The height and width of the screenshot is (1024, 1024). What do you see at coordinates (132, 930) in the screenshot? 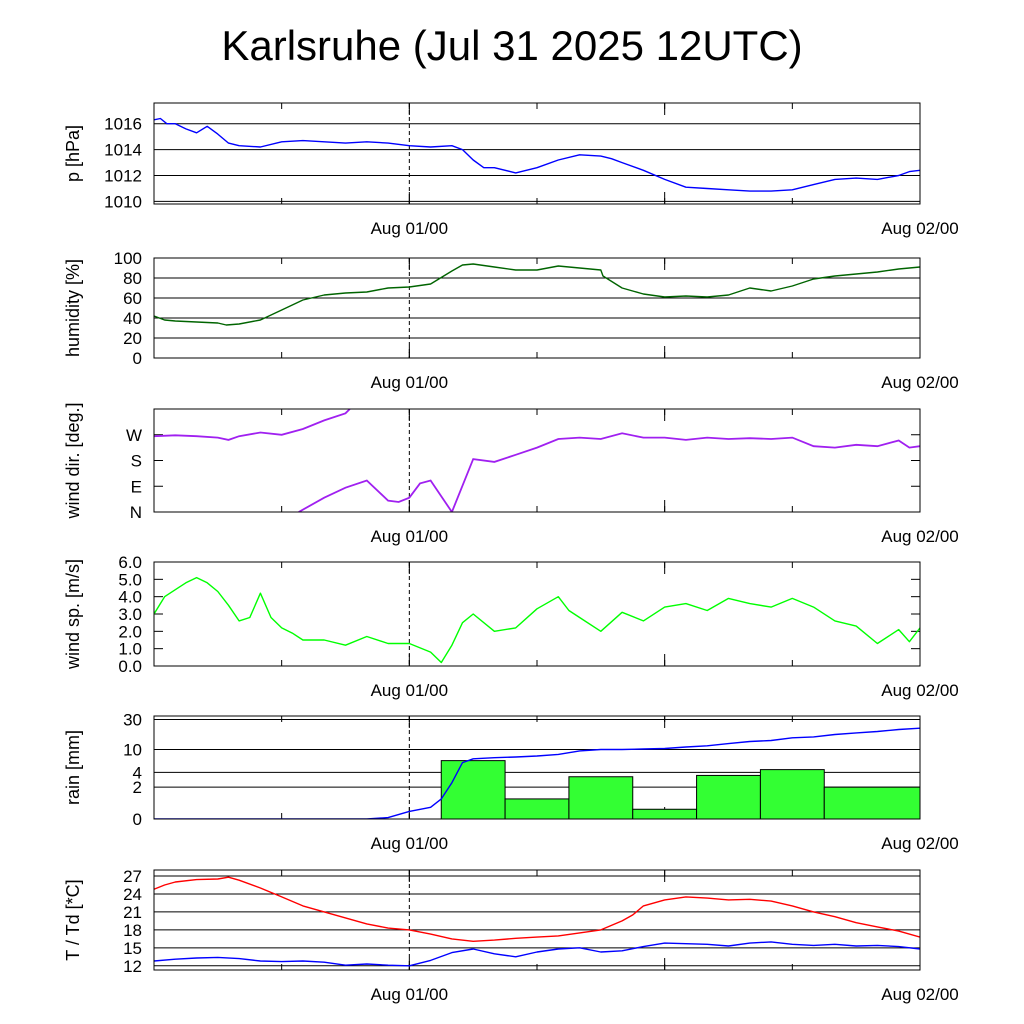
I see `y-tick-label: 18` at bounding box center [132, 930].